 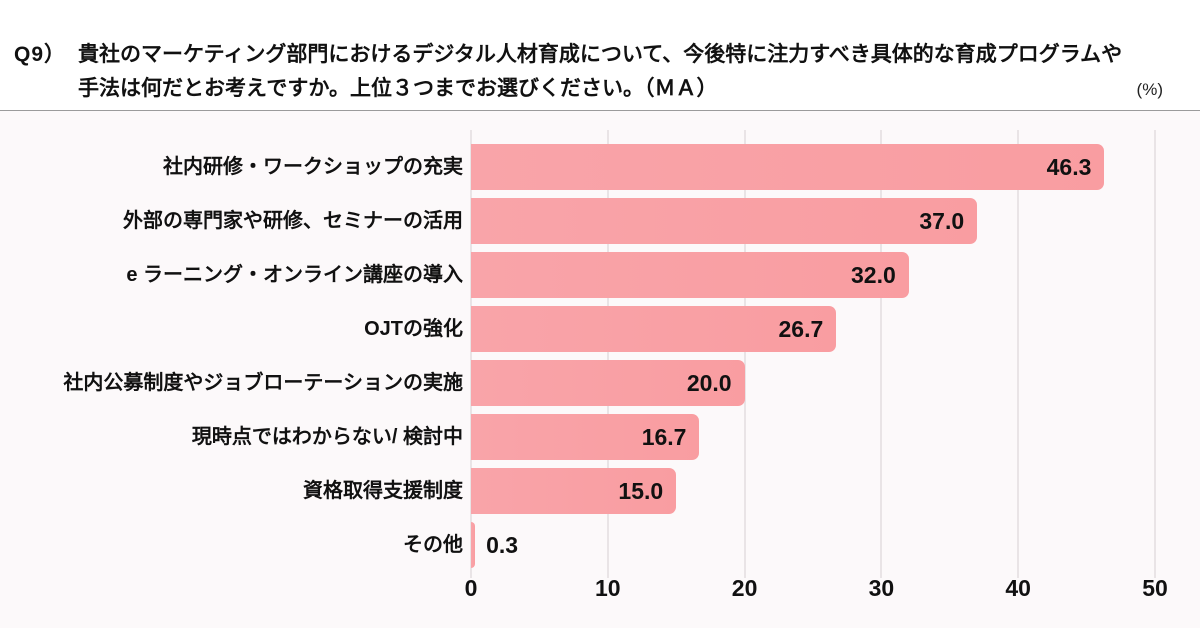 What do you see at coordinates (1149, 89) in the screenshot?
I see `percent-unit-label: (%)` at bounding box center [1149, 89].